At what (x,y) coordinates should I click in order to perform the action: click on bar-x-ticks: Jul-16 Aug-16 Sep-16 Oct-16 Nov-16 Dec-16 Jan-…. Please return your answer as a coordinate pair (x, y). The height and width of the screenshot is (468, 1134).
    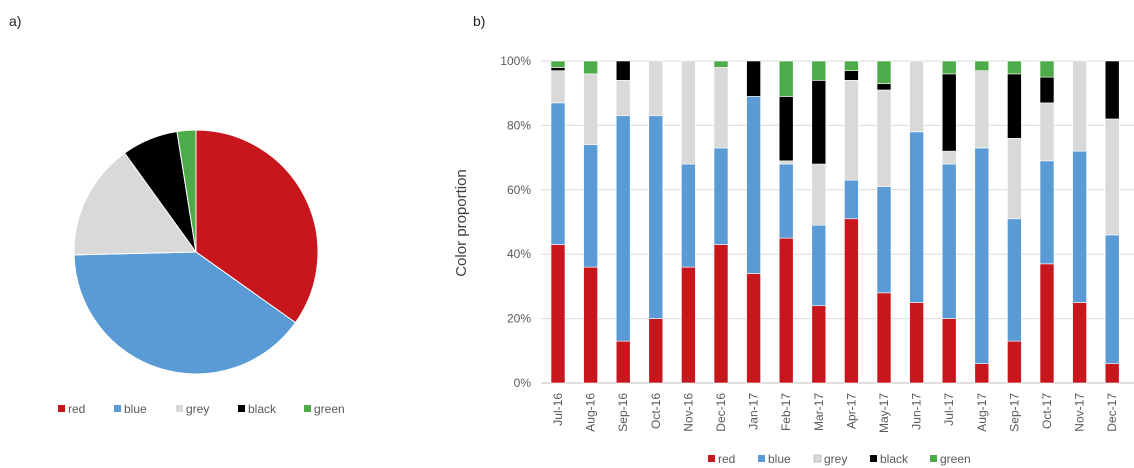
    Looking at the image, I should click on (835, 413).